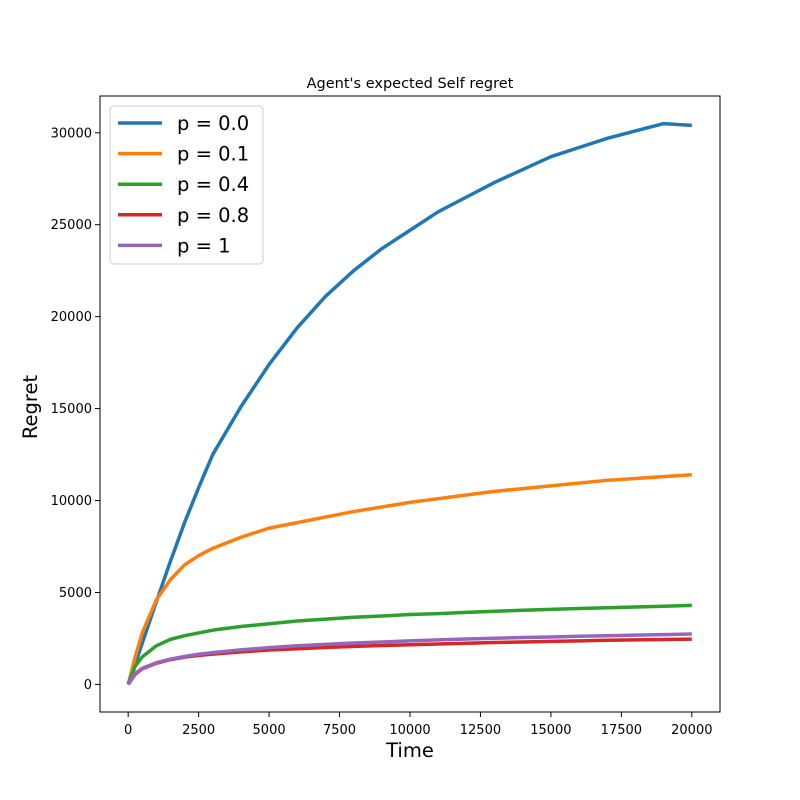 Image resolution: width=800 pixels, height=800 pixels. I want to click on legend: p = 0.0 p = 0.1 p = 0.4 p = 0.8 p = 1, so click(186, 185).